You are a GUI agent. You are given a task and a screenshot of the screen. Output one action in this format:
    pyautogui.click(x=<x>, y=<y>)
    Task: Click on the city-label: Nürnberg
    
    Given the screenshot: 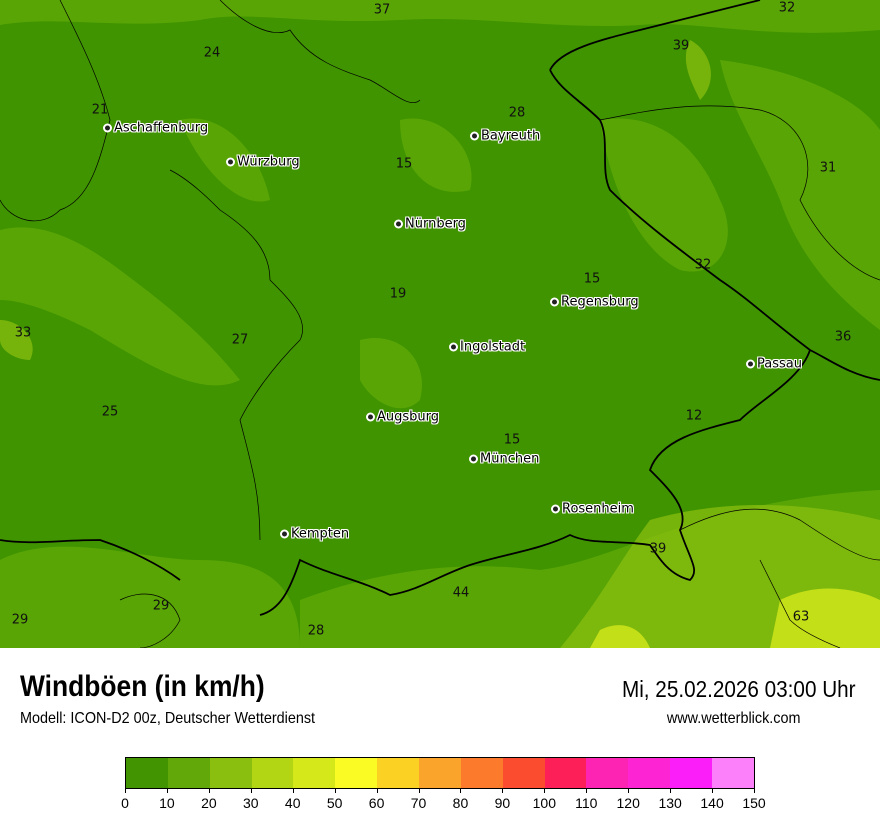 What is the action you would take?
    pyautogui.click(x=435, y=224)
    